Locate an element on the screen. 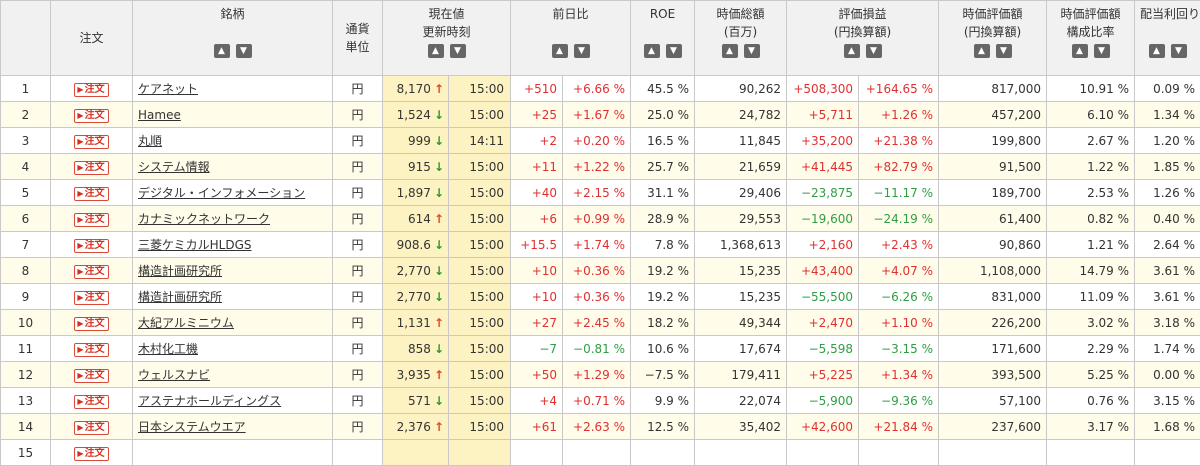  price-value: 2,376 is located at coordinates (414, 427).